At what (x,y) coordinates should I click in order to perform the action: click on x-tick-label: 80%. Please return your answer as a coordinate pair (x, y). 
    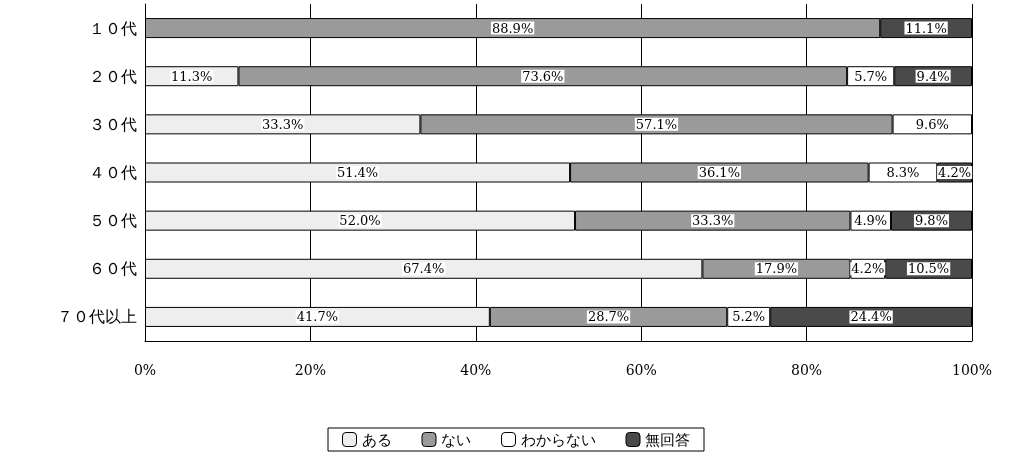
    Looking at the image, I should click on (807, 370).